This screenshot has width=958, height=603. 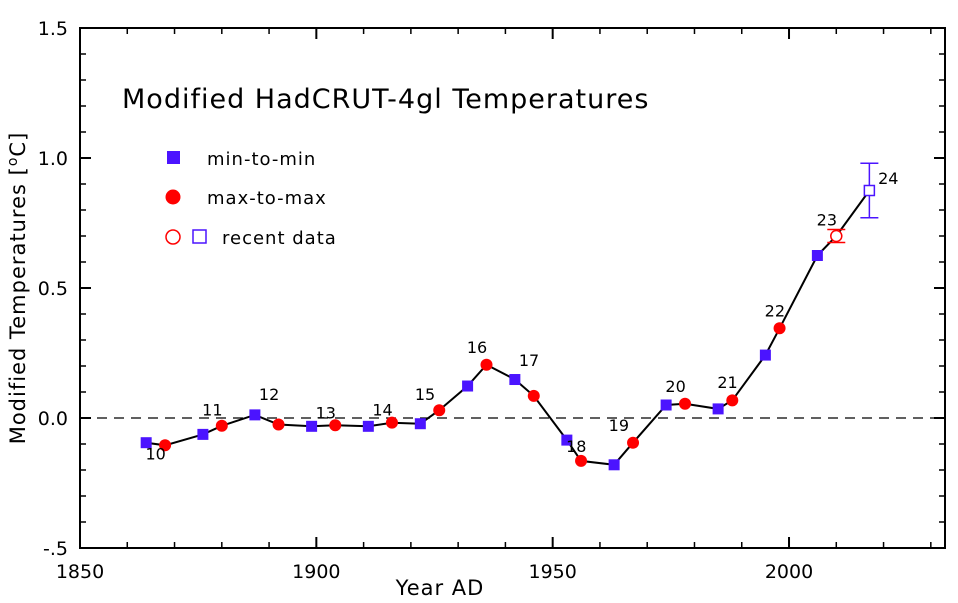 What do you see at coordinates (269, 394) in the screenshot?
I see `cycle-number-label: 12` at bounding box center [269, 394].